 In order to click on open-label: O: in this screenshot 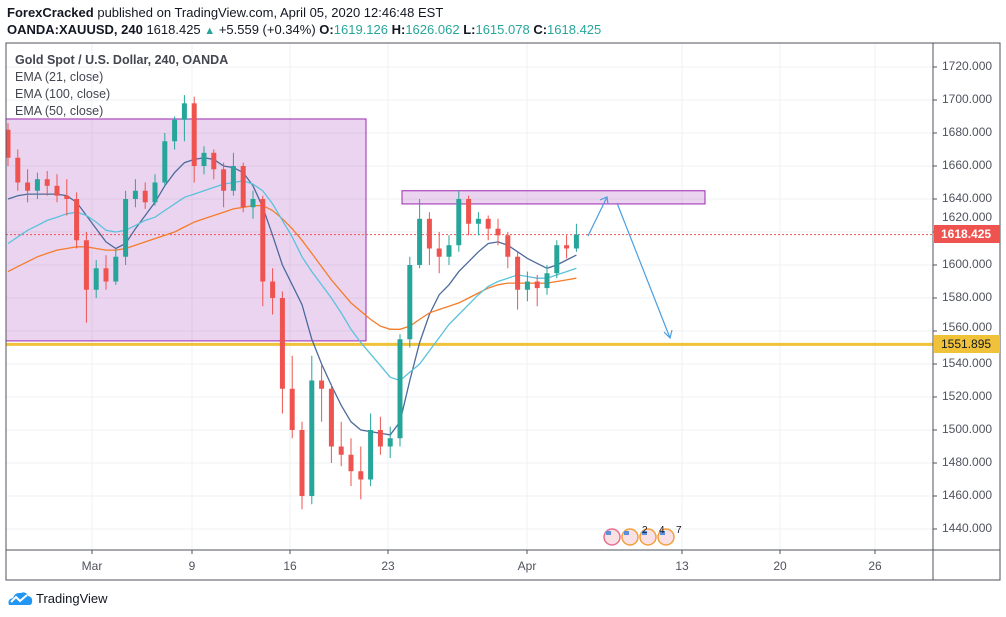, I will do `click(326, 29)`.